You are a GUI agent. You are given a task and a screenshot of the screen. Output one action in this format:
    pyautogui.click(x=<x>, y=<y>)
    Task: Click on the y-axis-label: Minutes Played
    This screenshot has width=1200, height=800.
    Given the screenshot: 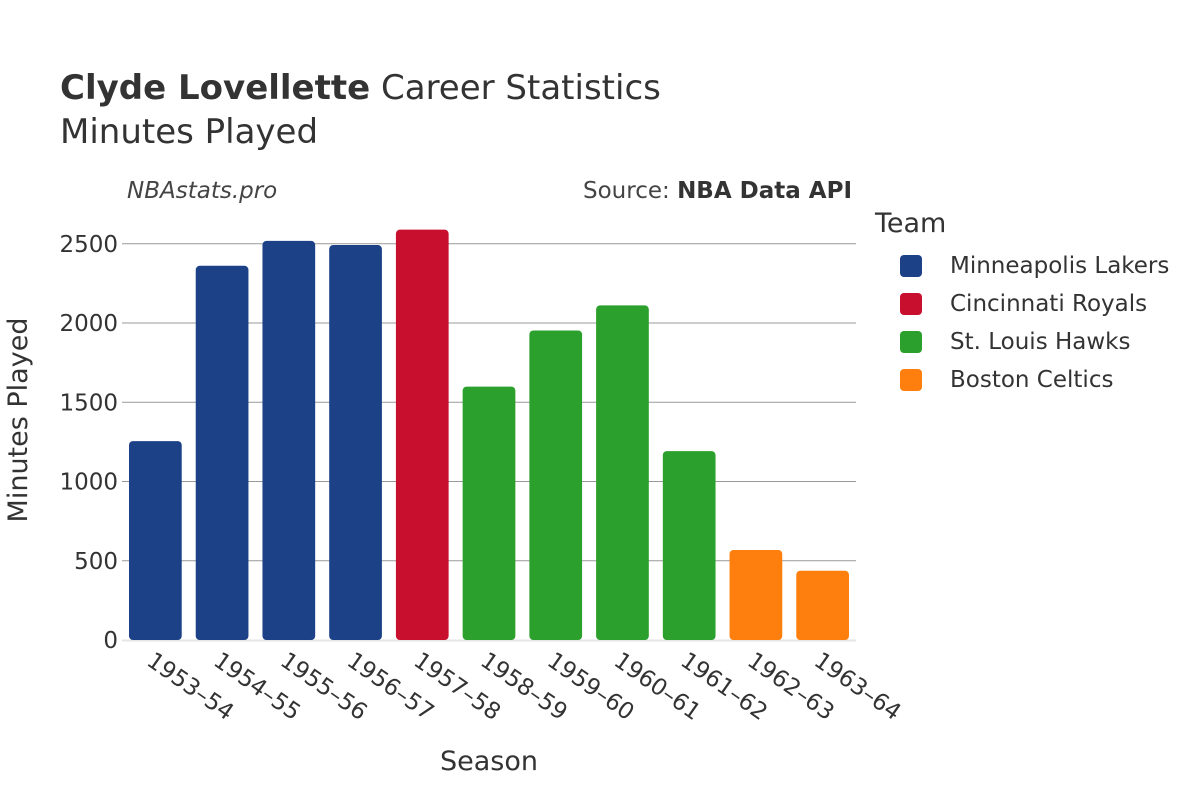 What is the action you would take?
    pyautogui.click(x=18, y=420)
    